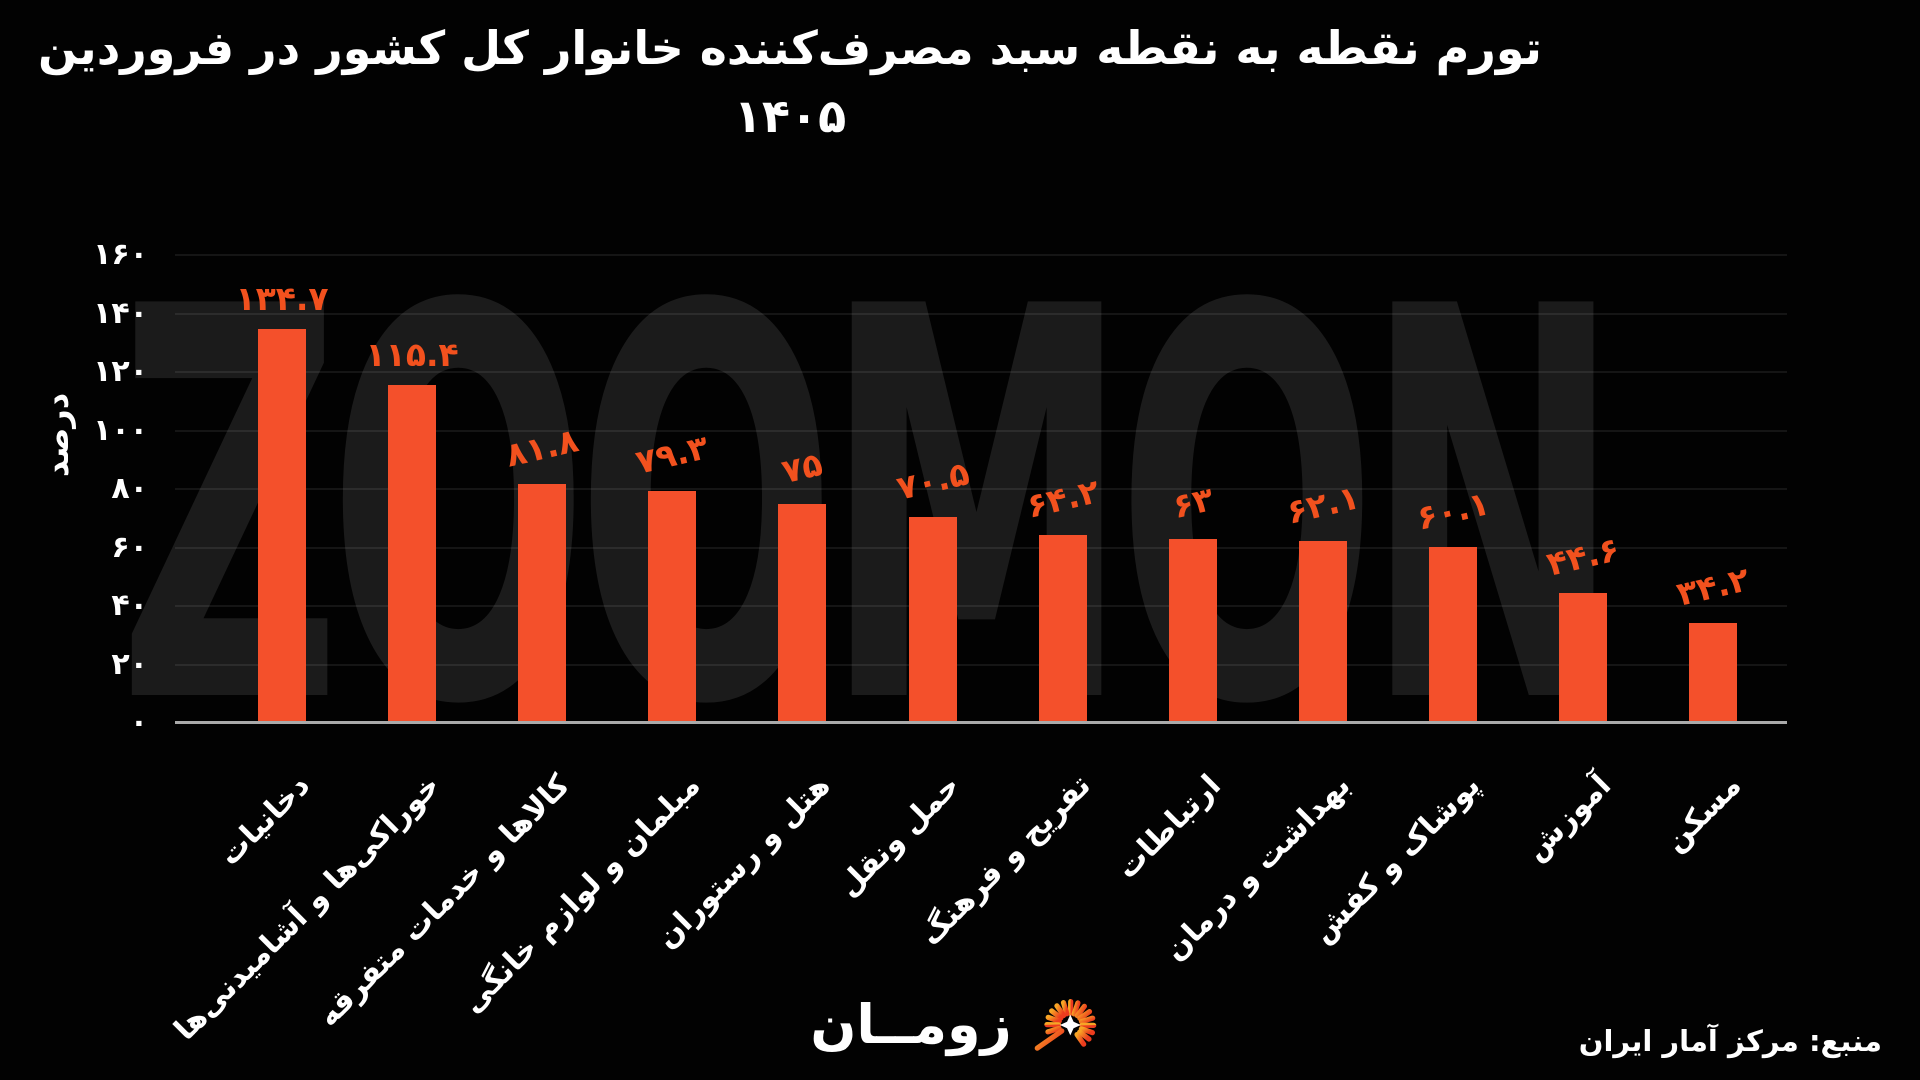 This screenshot has height=1080, width=1920. Describe the element at coordinates (138, 722) in the screenshot. I see `y-tick-label: ۰` at that location.